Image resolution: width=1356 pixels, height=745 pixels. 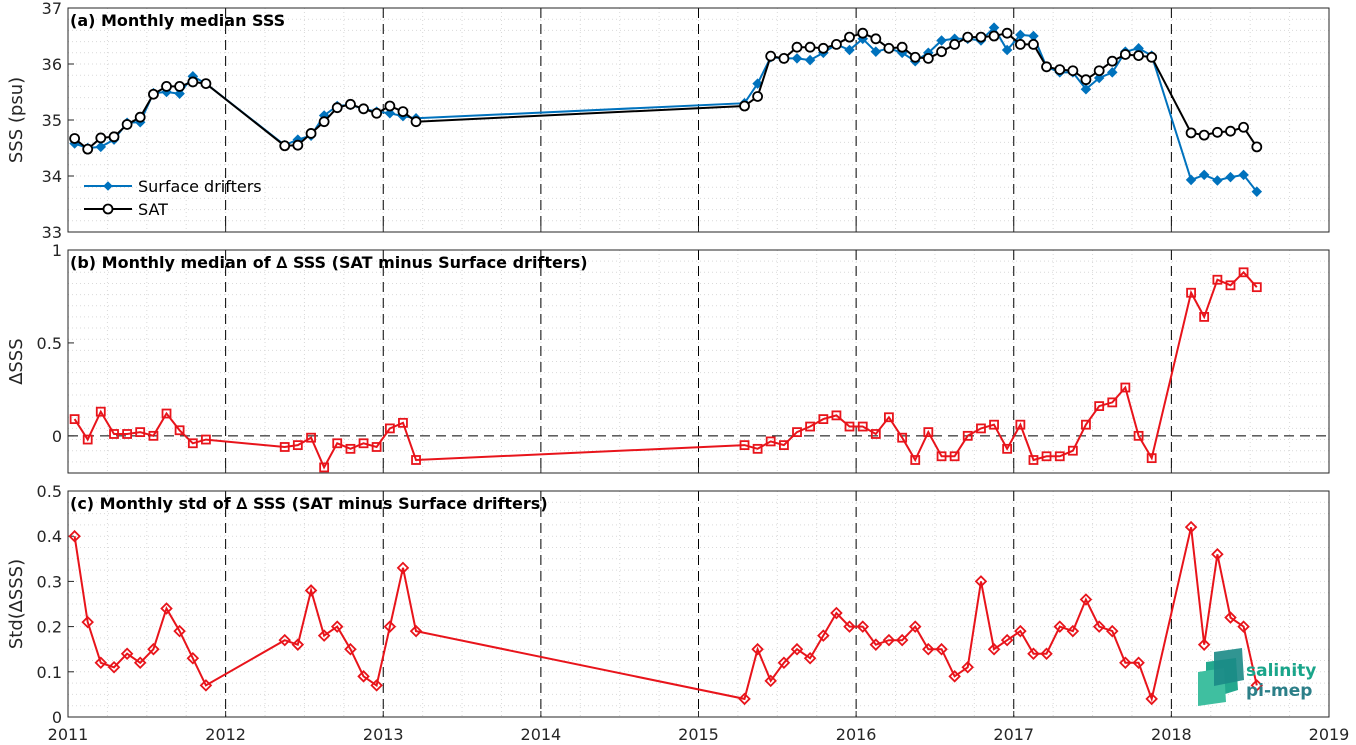 What do you see at coordinates (1221, 677) in the screenshot?
I see `logo-emblem-icon` at bounding box center [1221, 677].